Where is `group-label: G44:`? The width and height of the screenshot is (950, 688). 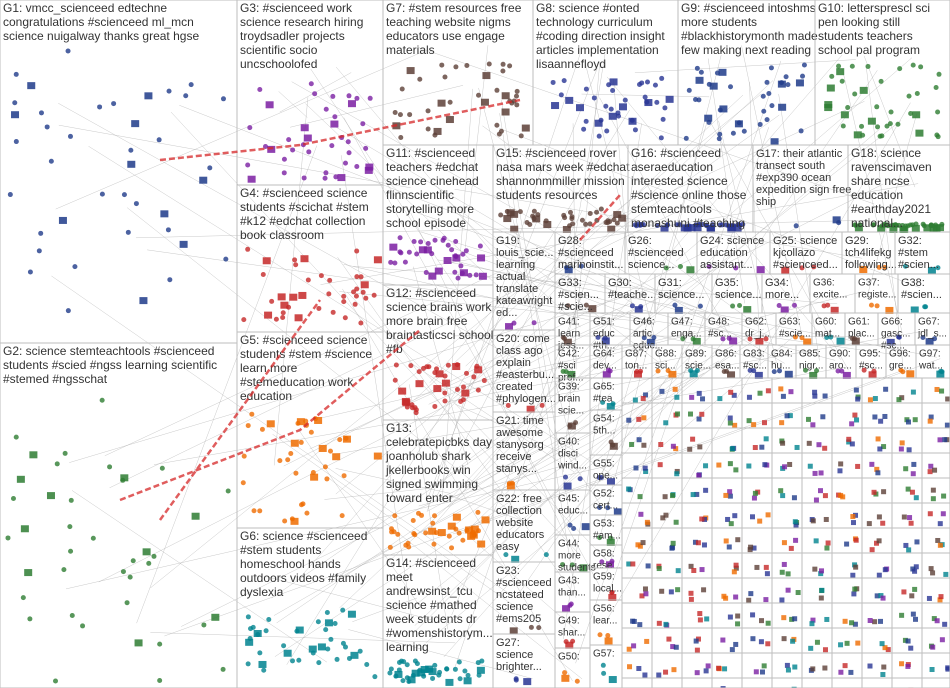 group-label: G44: is located at coordinates (569, 544).